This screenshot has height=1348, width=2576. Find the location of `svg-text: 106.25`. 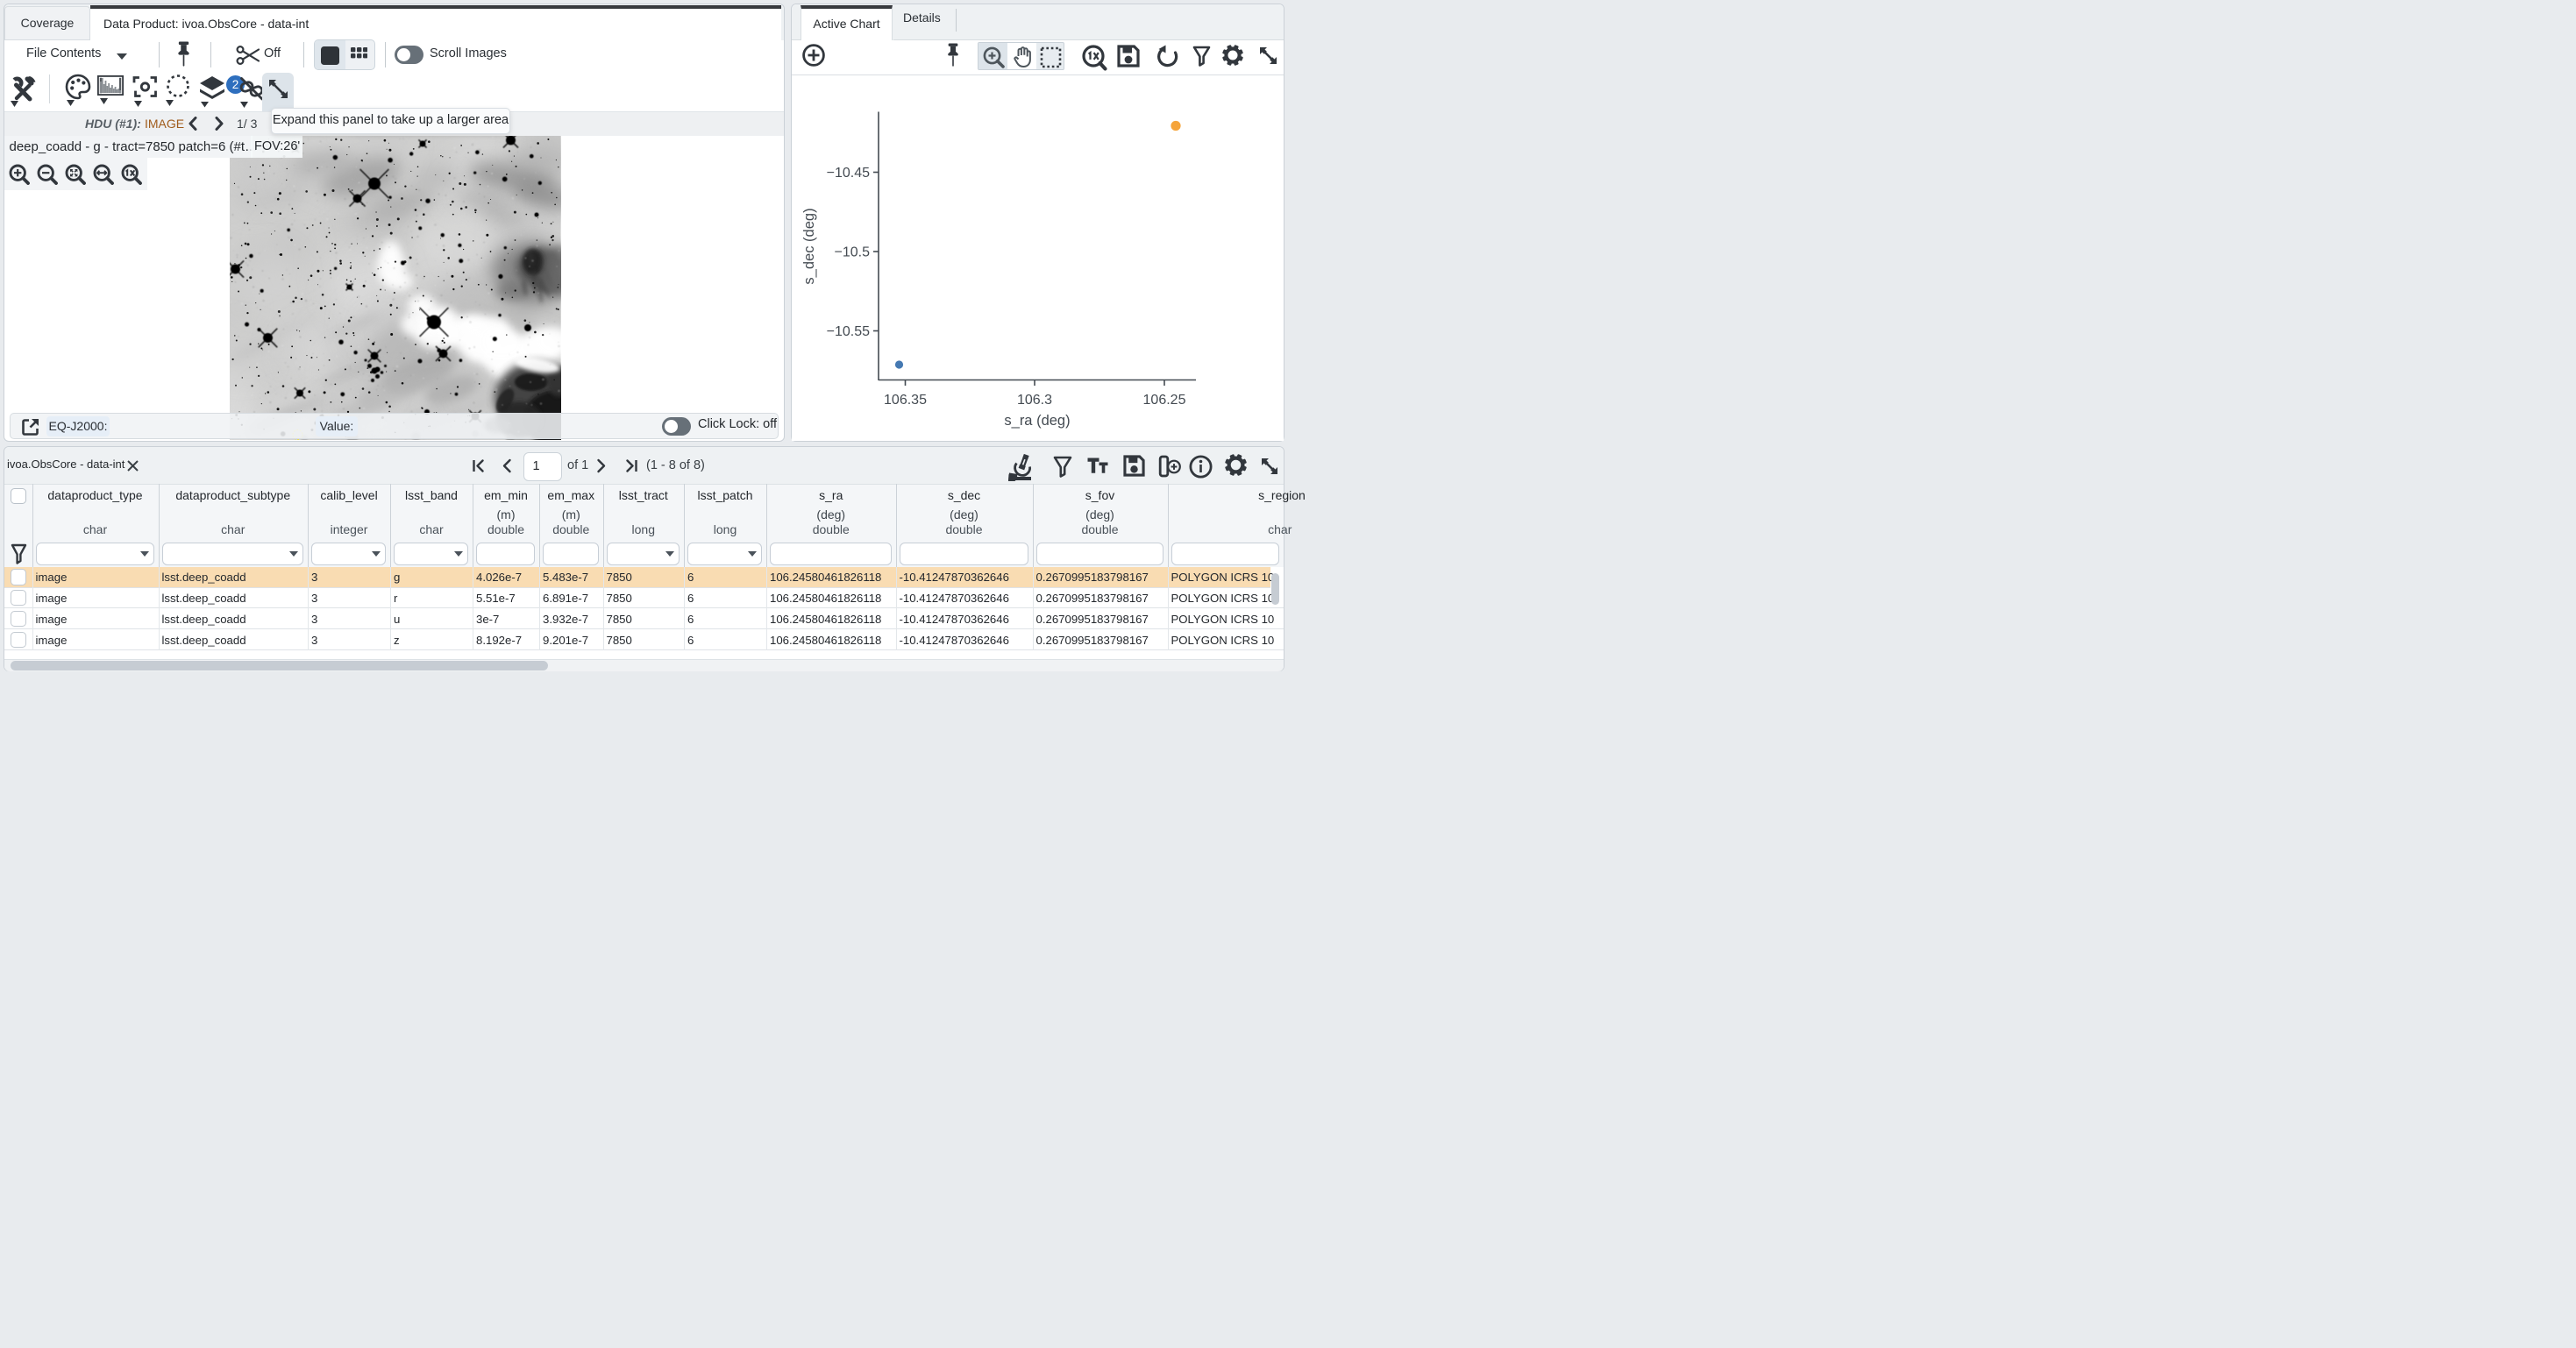

svg-text: 106.25 is located at coordinates (1164, 400).